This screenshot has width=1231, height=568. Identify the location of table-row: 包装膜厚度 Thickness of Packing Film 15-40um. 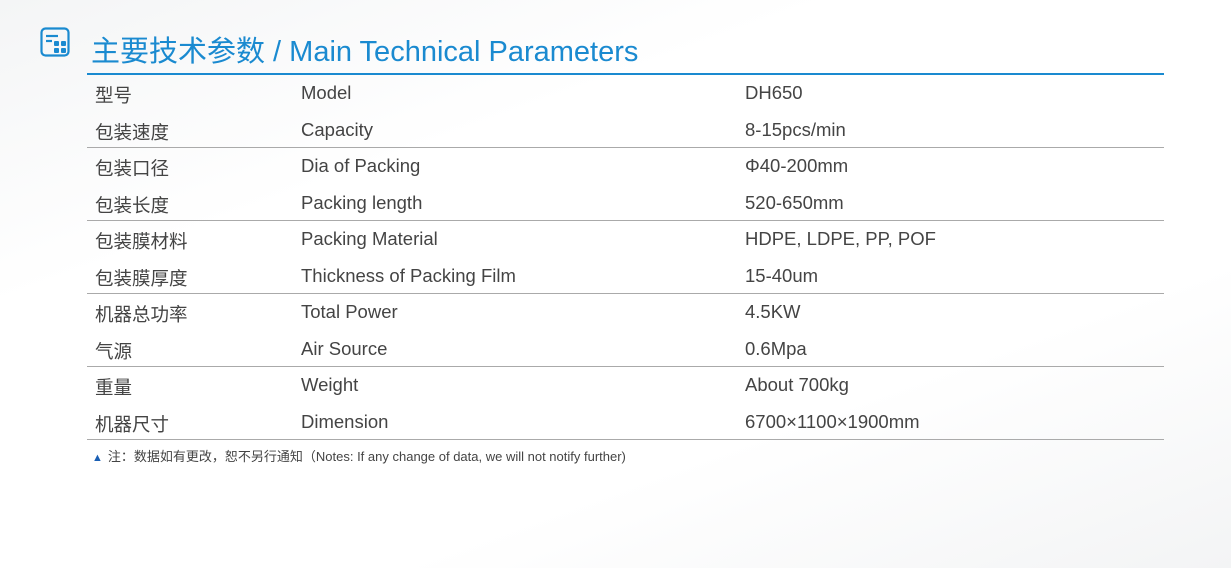
(625, 276).